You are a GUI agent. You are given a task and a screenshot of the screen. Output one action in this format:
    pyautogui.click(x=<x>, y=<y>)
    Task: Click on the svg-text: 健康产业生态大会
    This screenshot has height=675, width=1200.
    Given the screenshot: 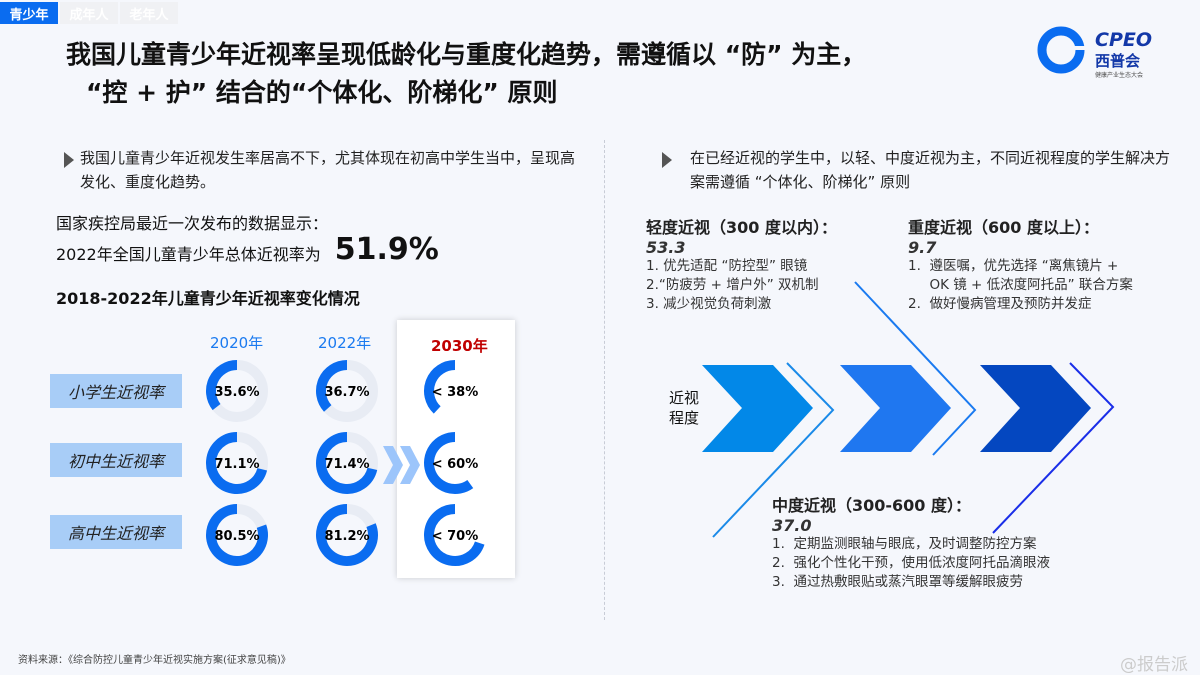 What is the action you would take?
    pyautogui.click(x=1119, y=75)
    